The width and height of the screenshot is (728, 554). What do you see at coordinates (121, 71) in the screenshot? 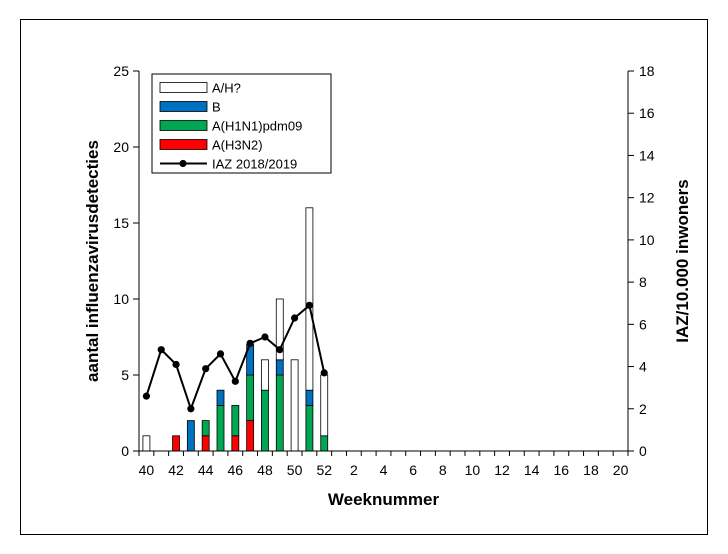
I see `y-tick-label: 25` at bounding box center [121, 71].